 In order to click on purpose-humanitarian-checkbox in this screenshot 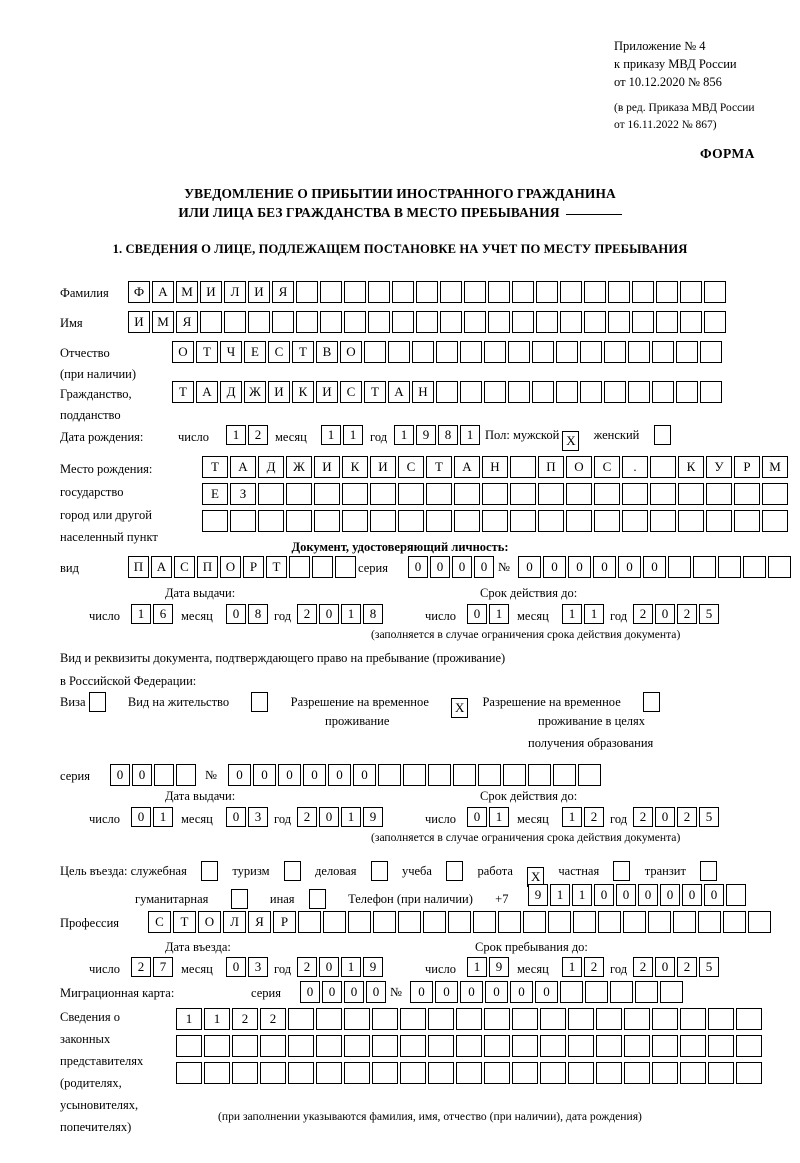, I will do `click(239, 899)`.